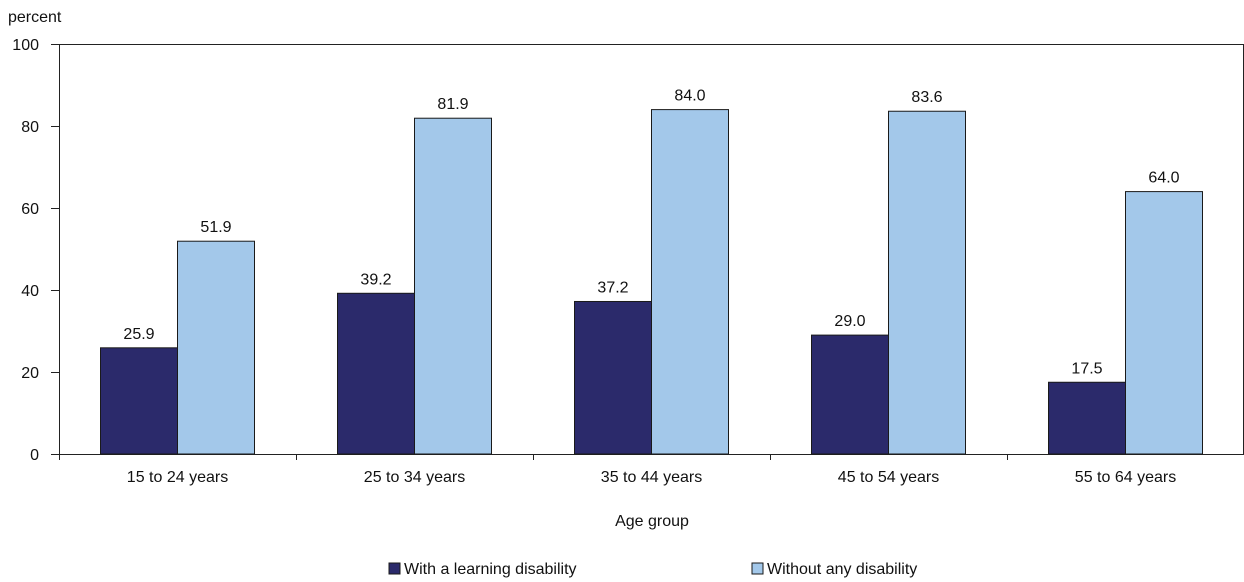  What do you see at coordinates (35, 250) in the screenshot?
I see `y-axis: 0 20 40 60 80 100` at bounding box center [35, 250].